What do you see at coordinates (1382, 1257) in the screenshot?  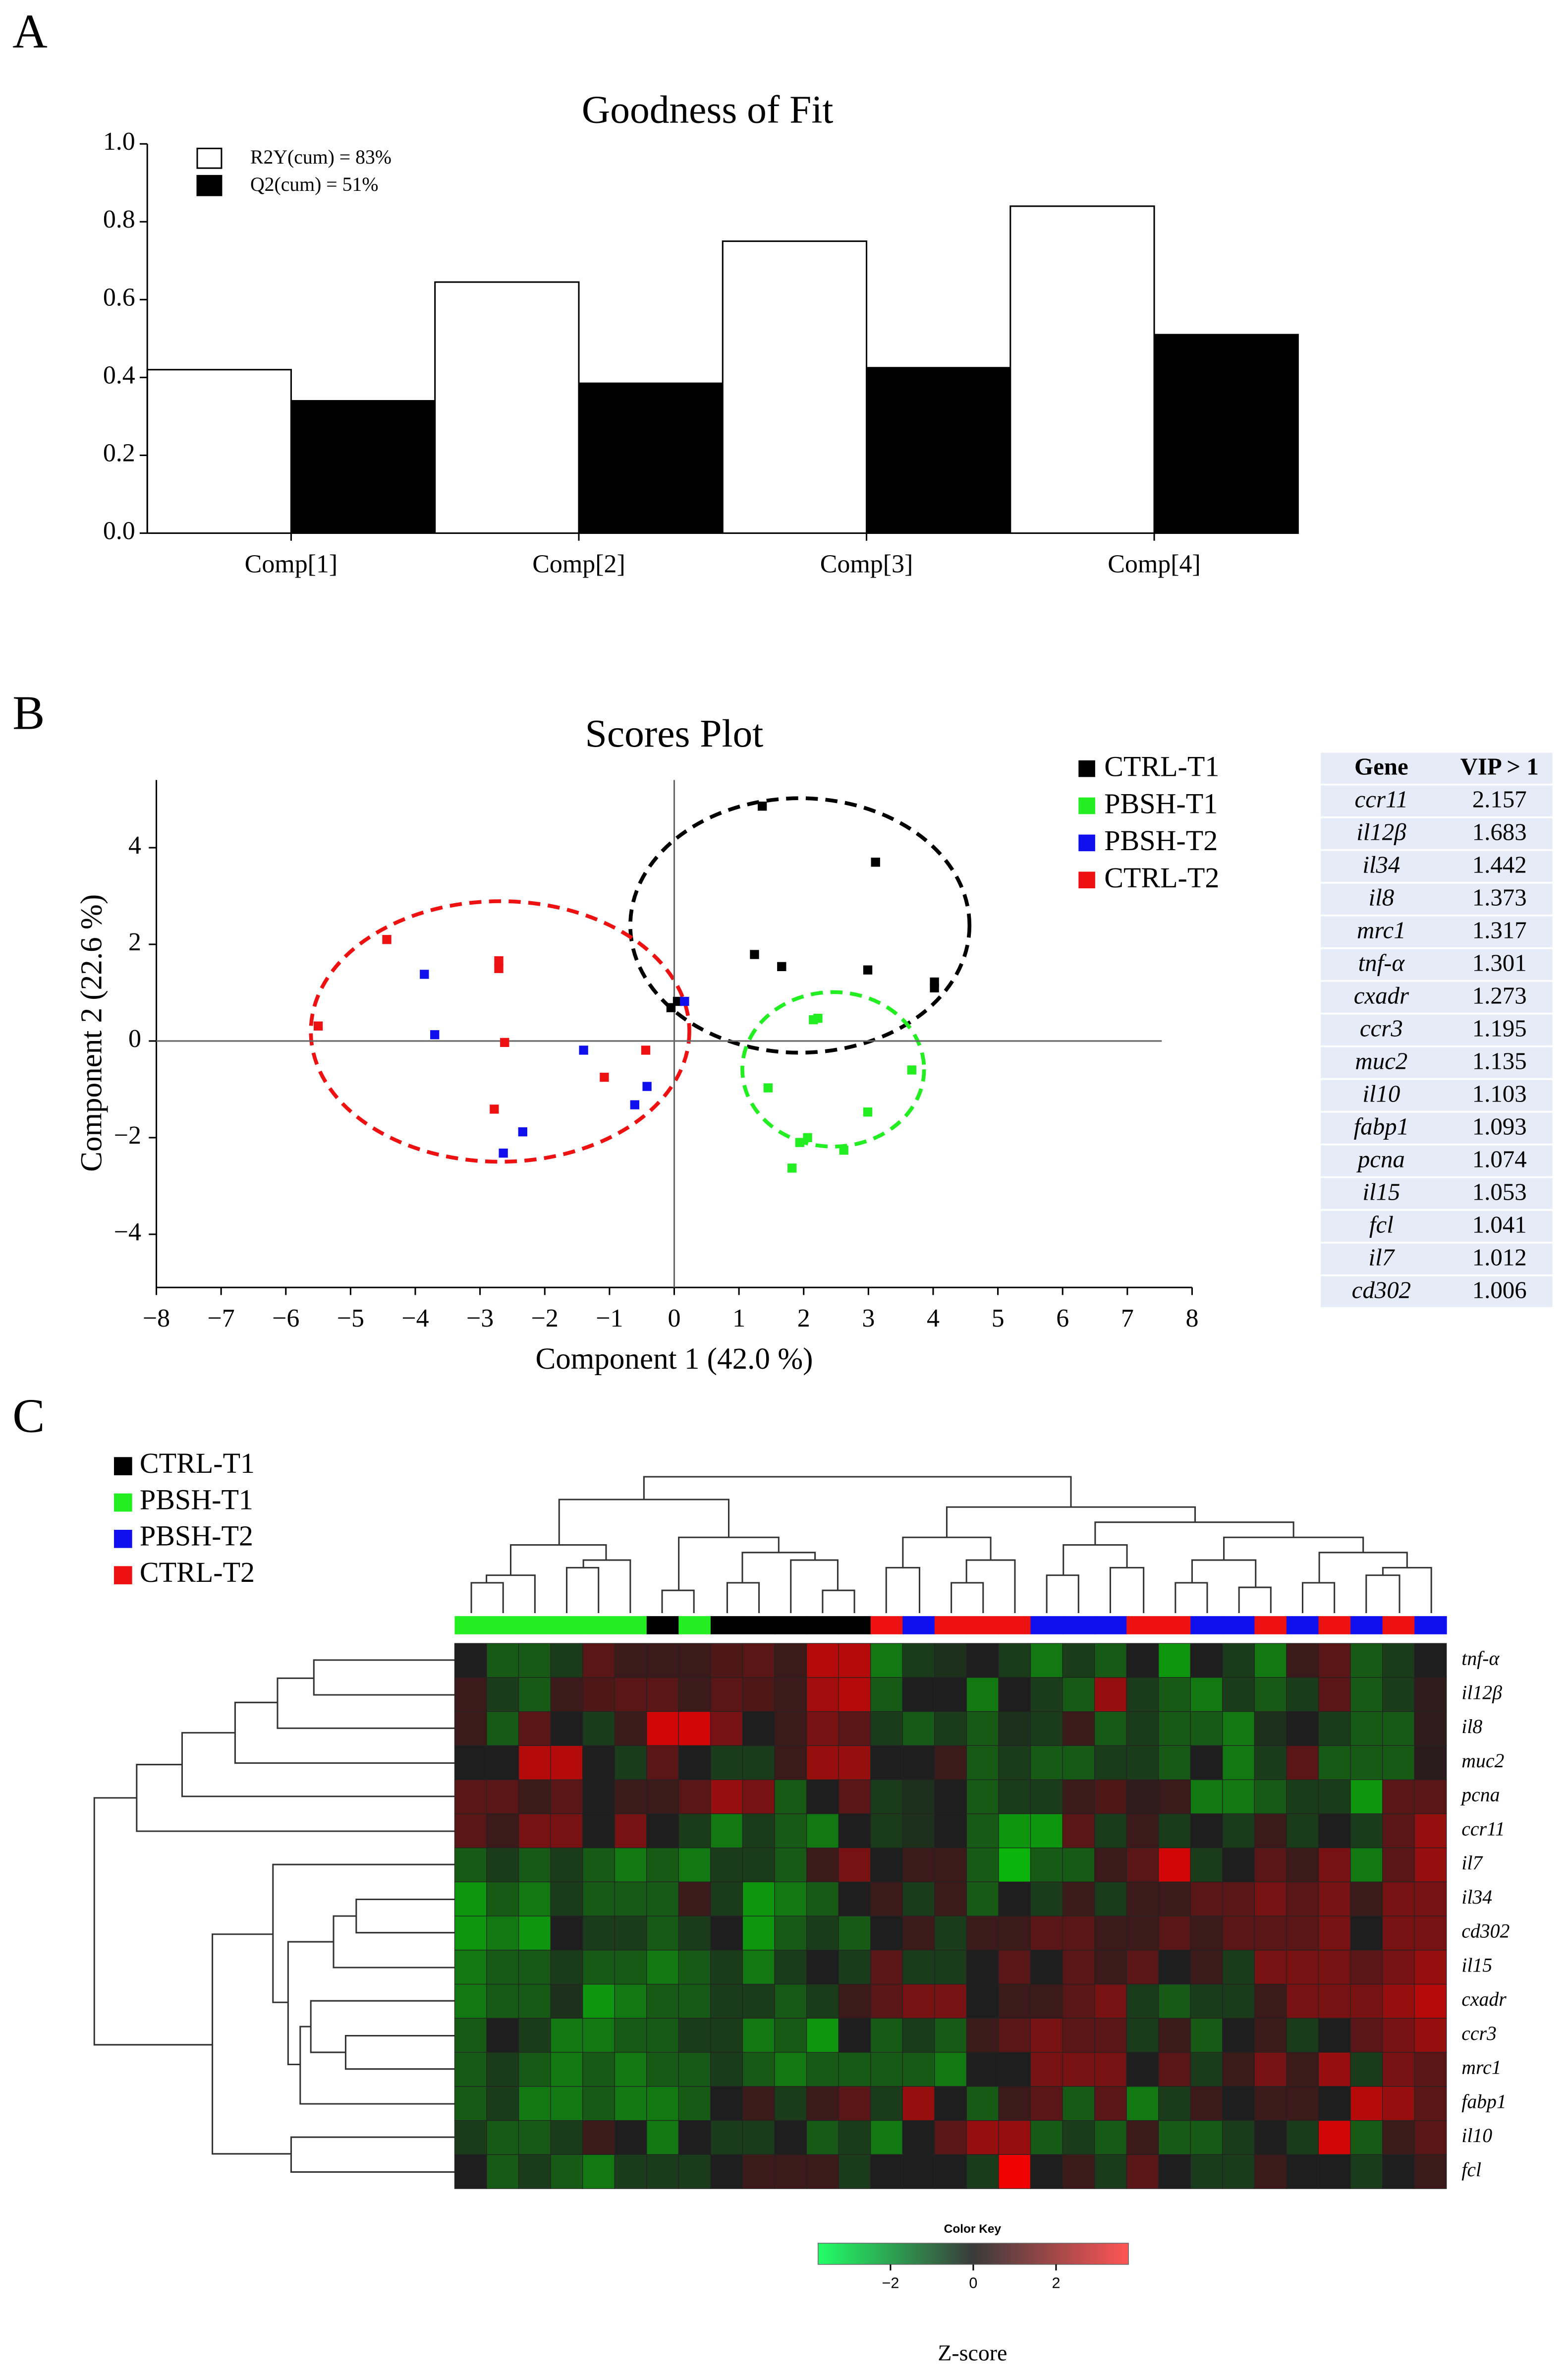 I see `table-cell: il7` at bounding box center [1382, 1257].